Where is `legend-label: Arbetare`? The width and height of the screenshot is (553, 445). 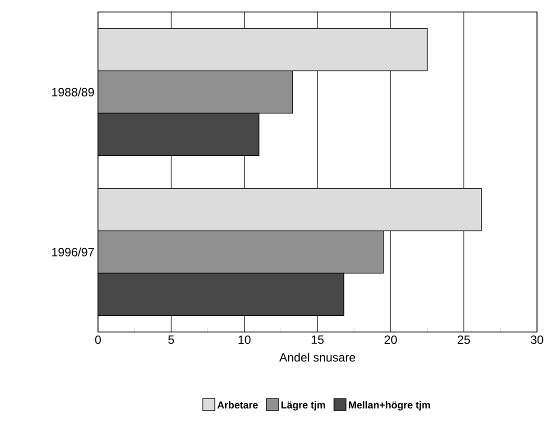
legend-label: Arbetare is located at coordinates (237, 404).